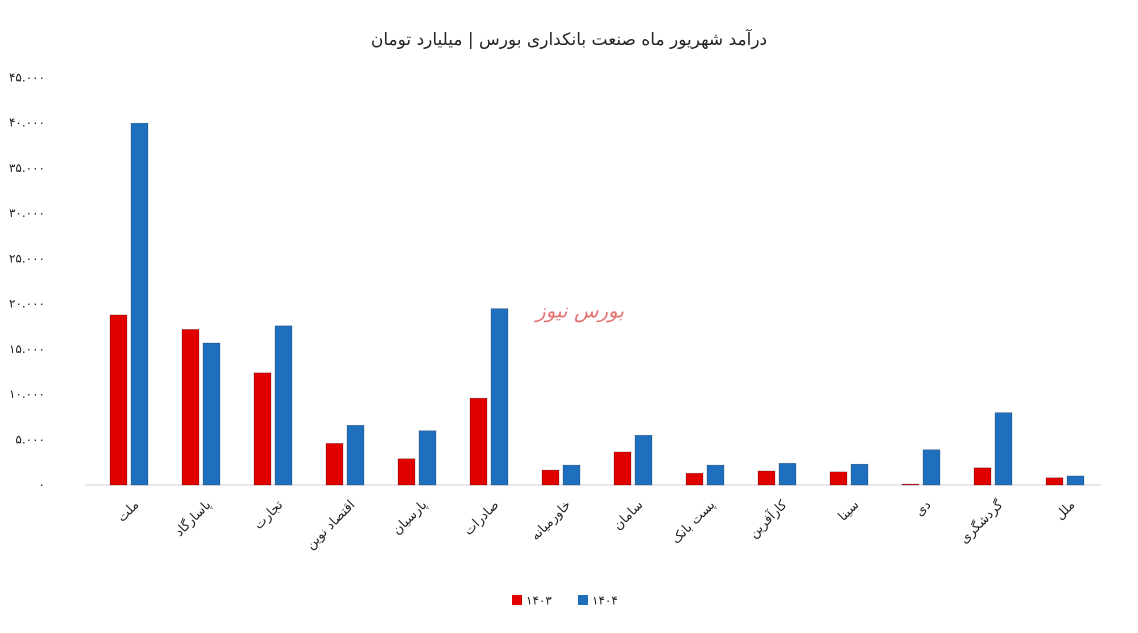  I want to click on x-tick-label: پاسارگاد, so click(192, 518).